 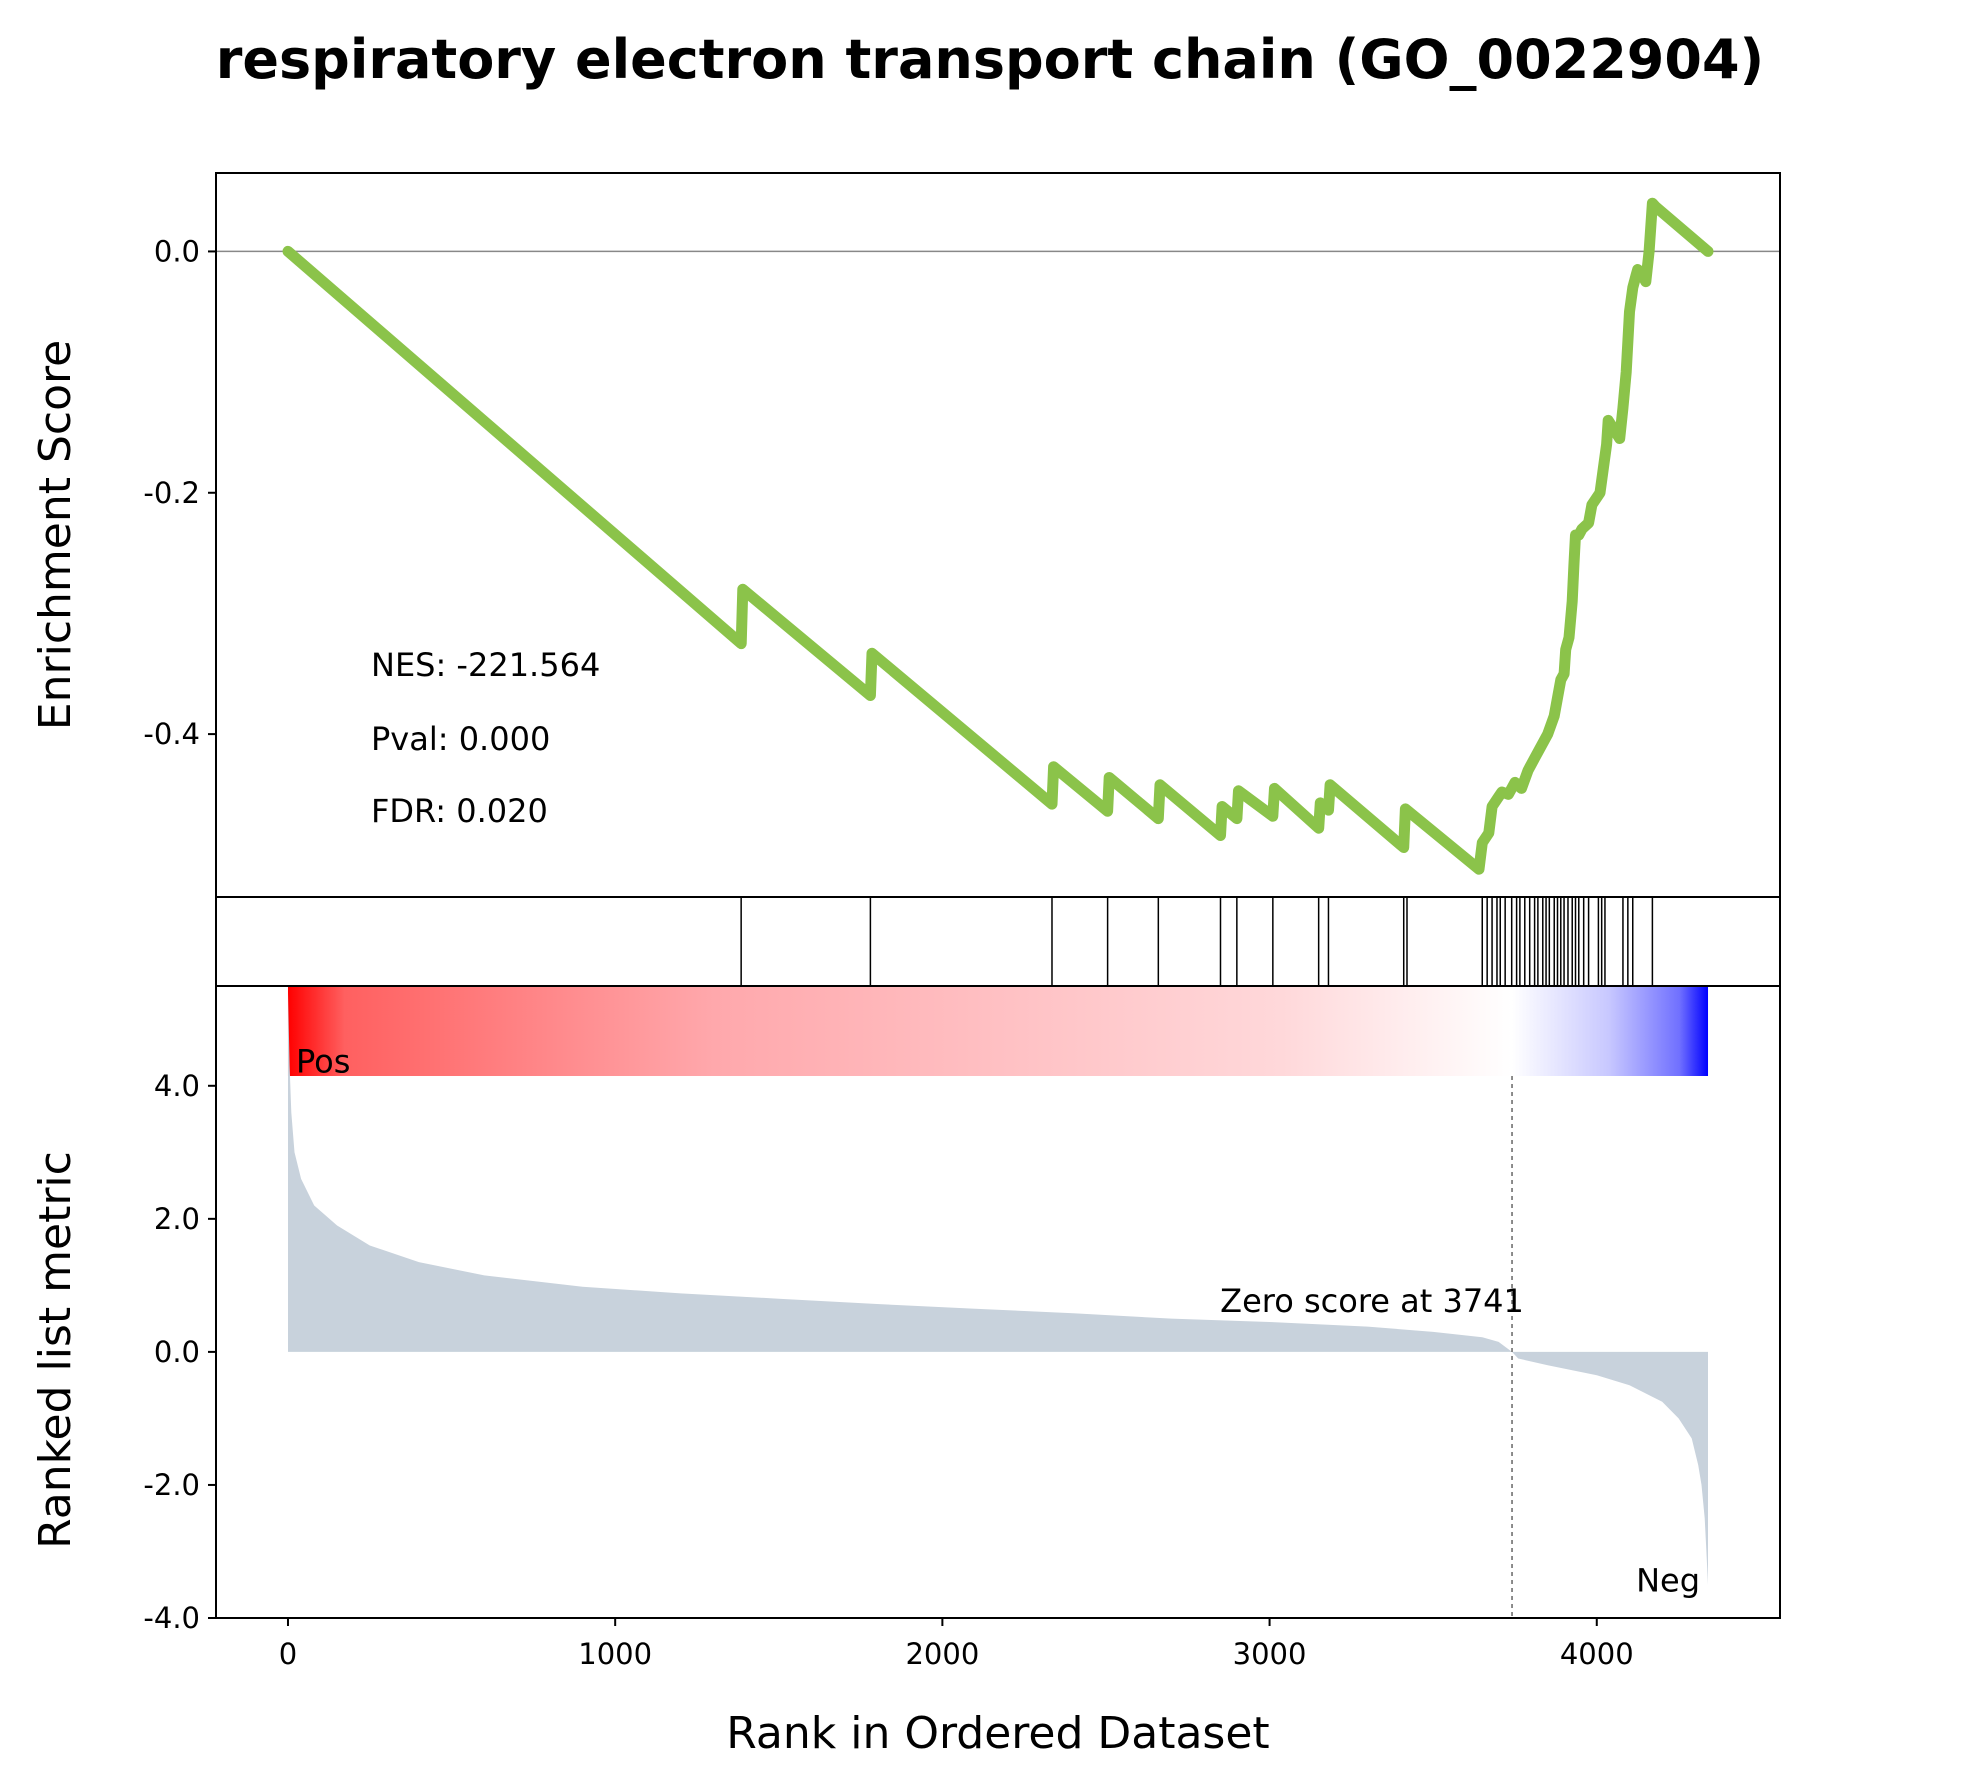 I want to click on es-y-tick-label: -0.4, so click(x=171, y=734).